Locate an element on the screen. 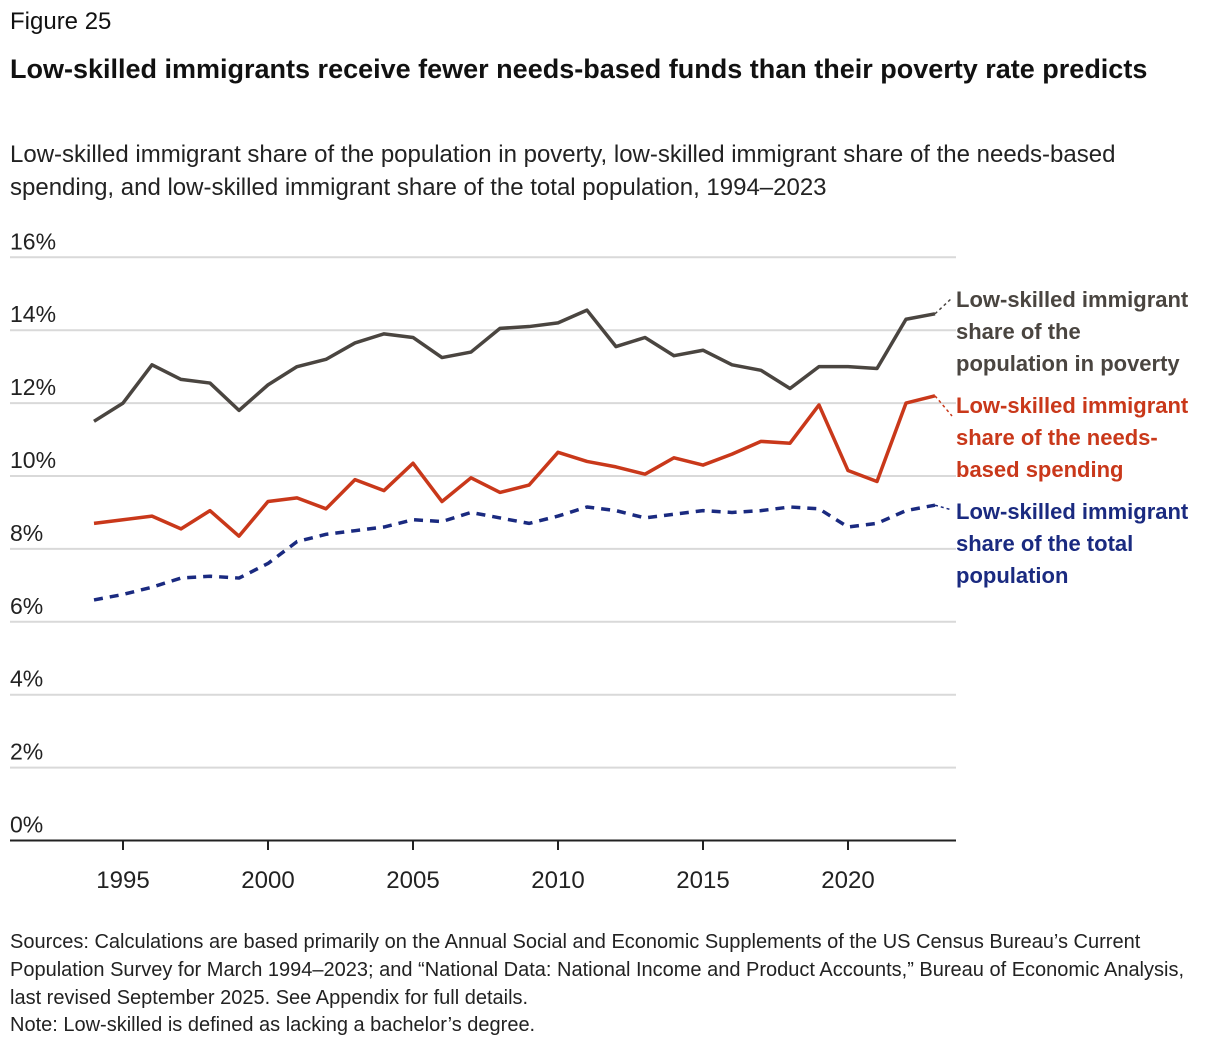 The height and width of the screenshot is (1056, 1220). series-label-line: based spending is located at coordinates (1040, 469).